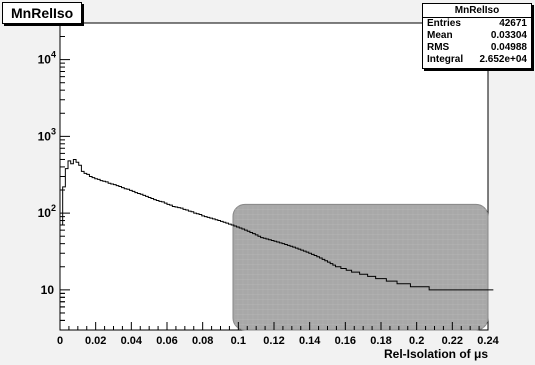 The width and height of the screenshot is (535, 365). What do you see at coordinates (47, 134) in the screenshot?
I see `y-tick-label: 10³` at bounding box center [47, 134].